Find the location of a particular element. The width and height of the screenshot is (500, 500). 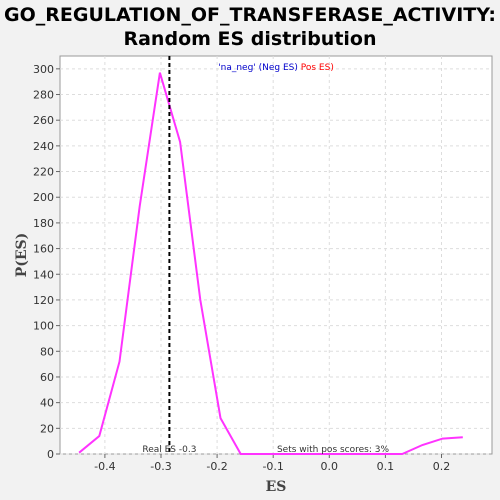

x-tick-label: -0.4 is located at coordinates (104, 466).